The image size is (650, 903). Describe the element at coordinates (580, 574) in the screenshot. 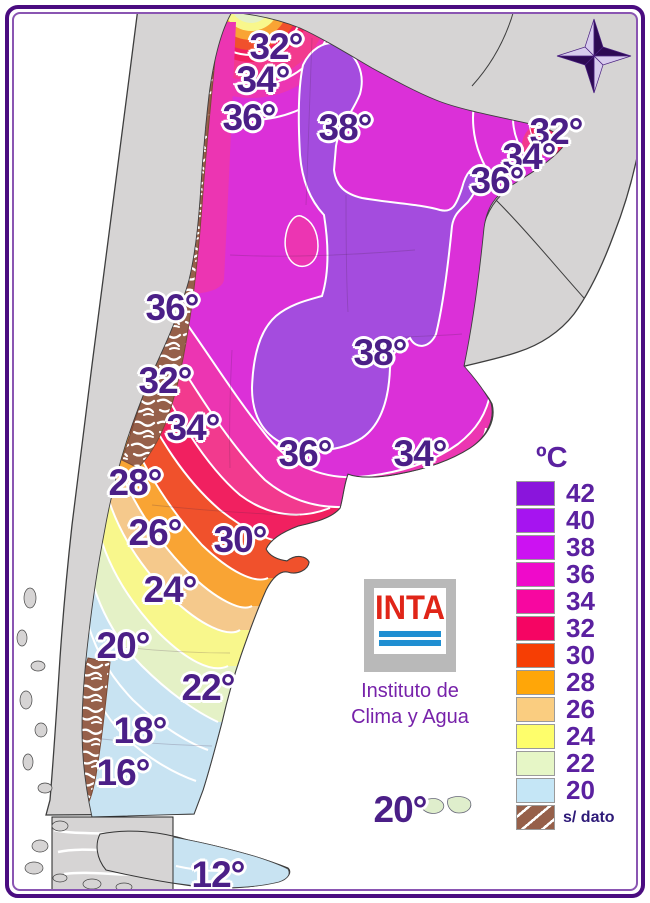

I see `legend-value: 36` at that location.